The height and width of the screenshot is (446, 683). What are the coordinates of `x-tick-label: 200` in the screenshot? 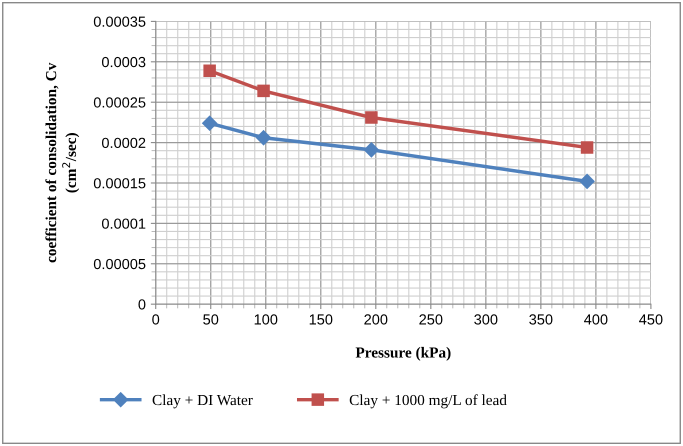 It's located at (376, 319).